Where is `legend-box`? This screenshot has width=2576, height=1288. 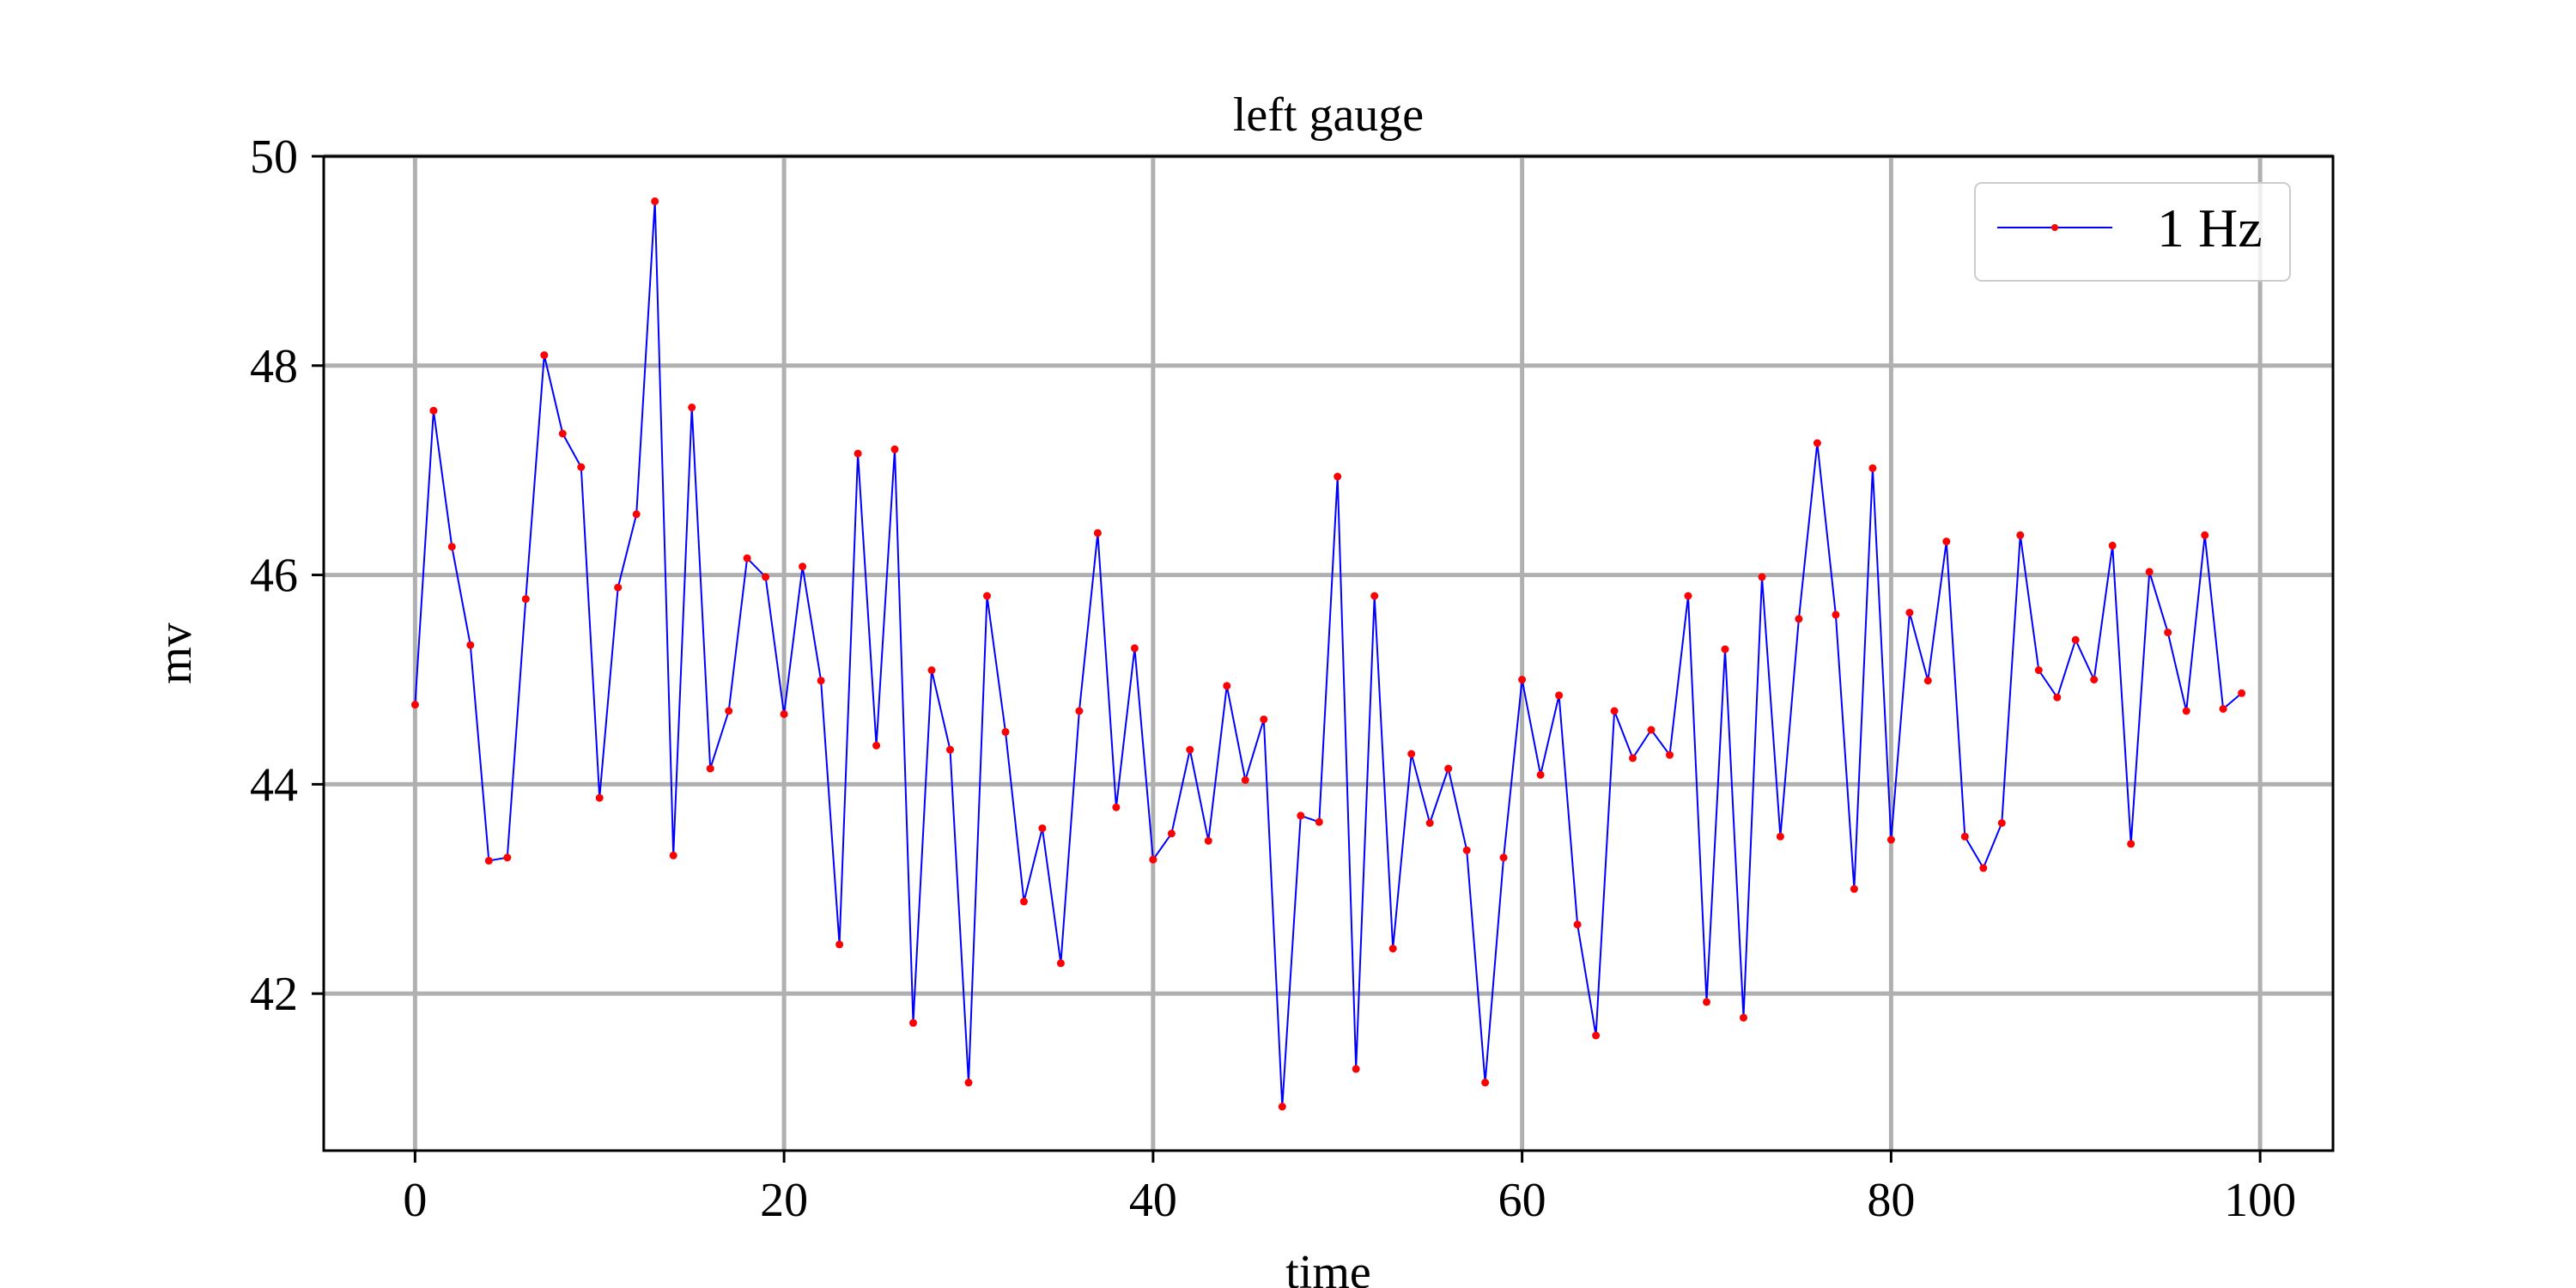 legend-box is located at coordinates (2133, 232).